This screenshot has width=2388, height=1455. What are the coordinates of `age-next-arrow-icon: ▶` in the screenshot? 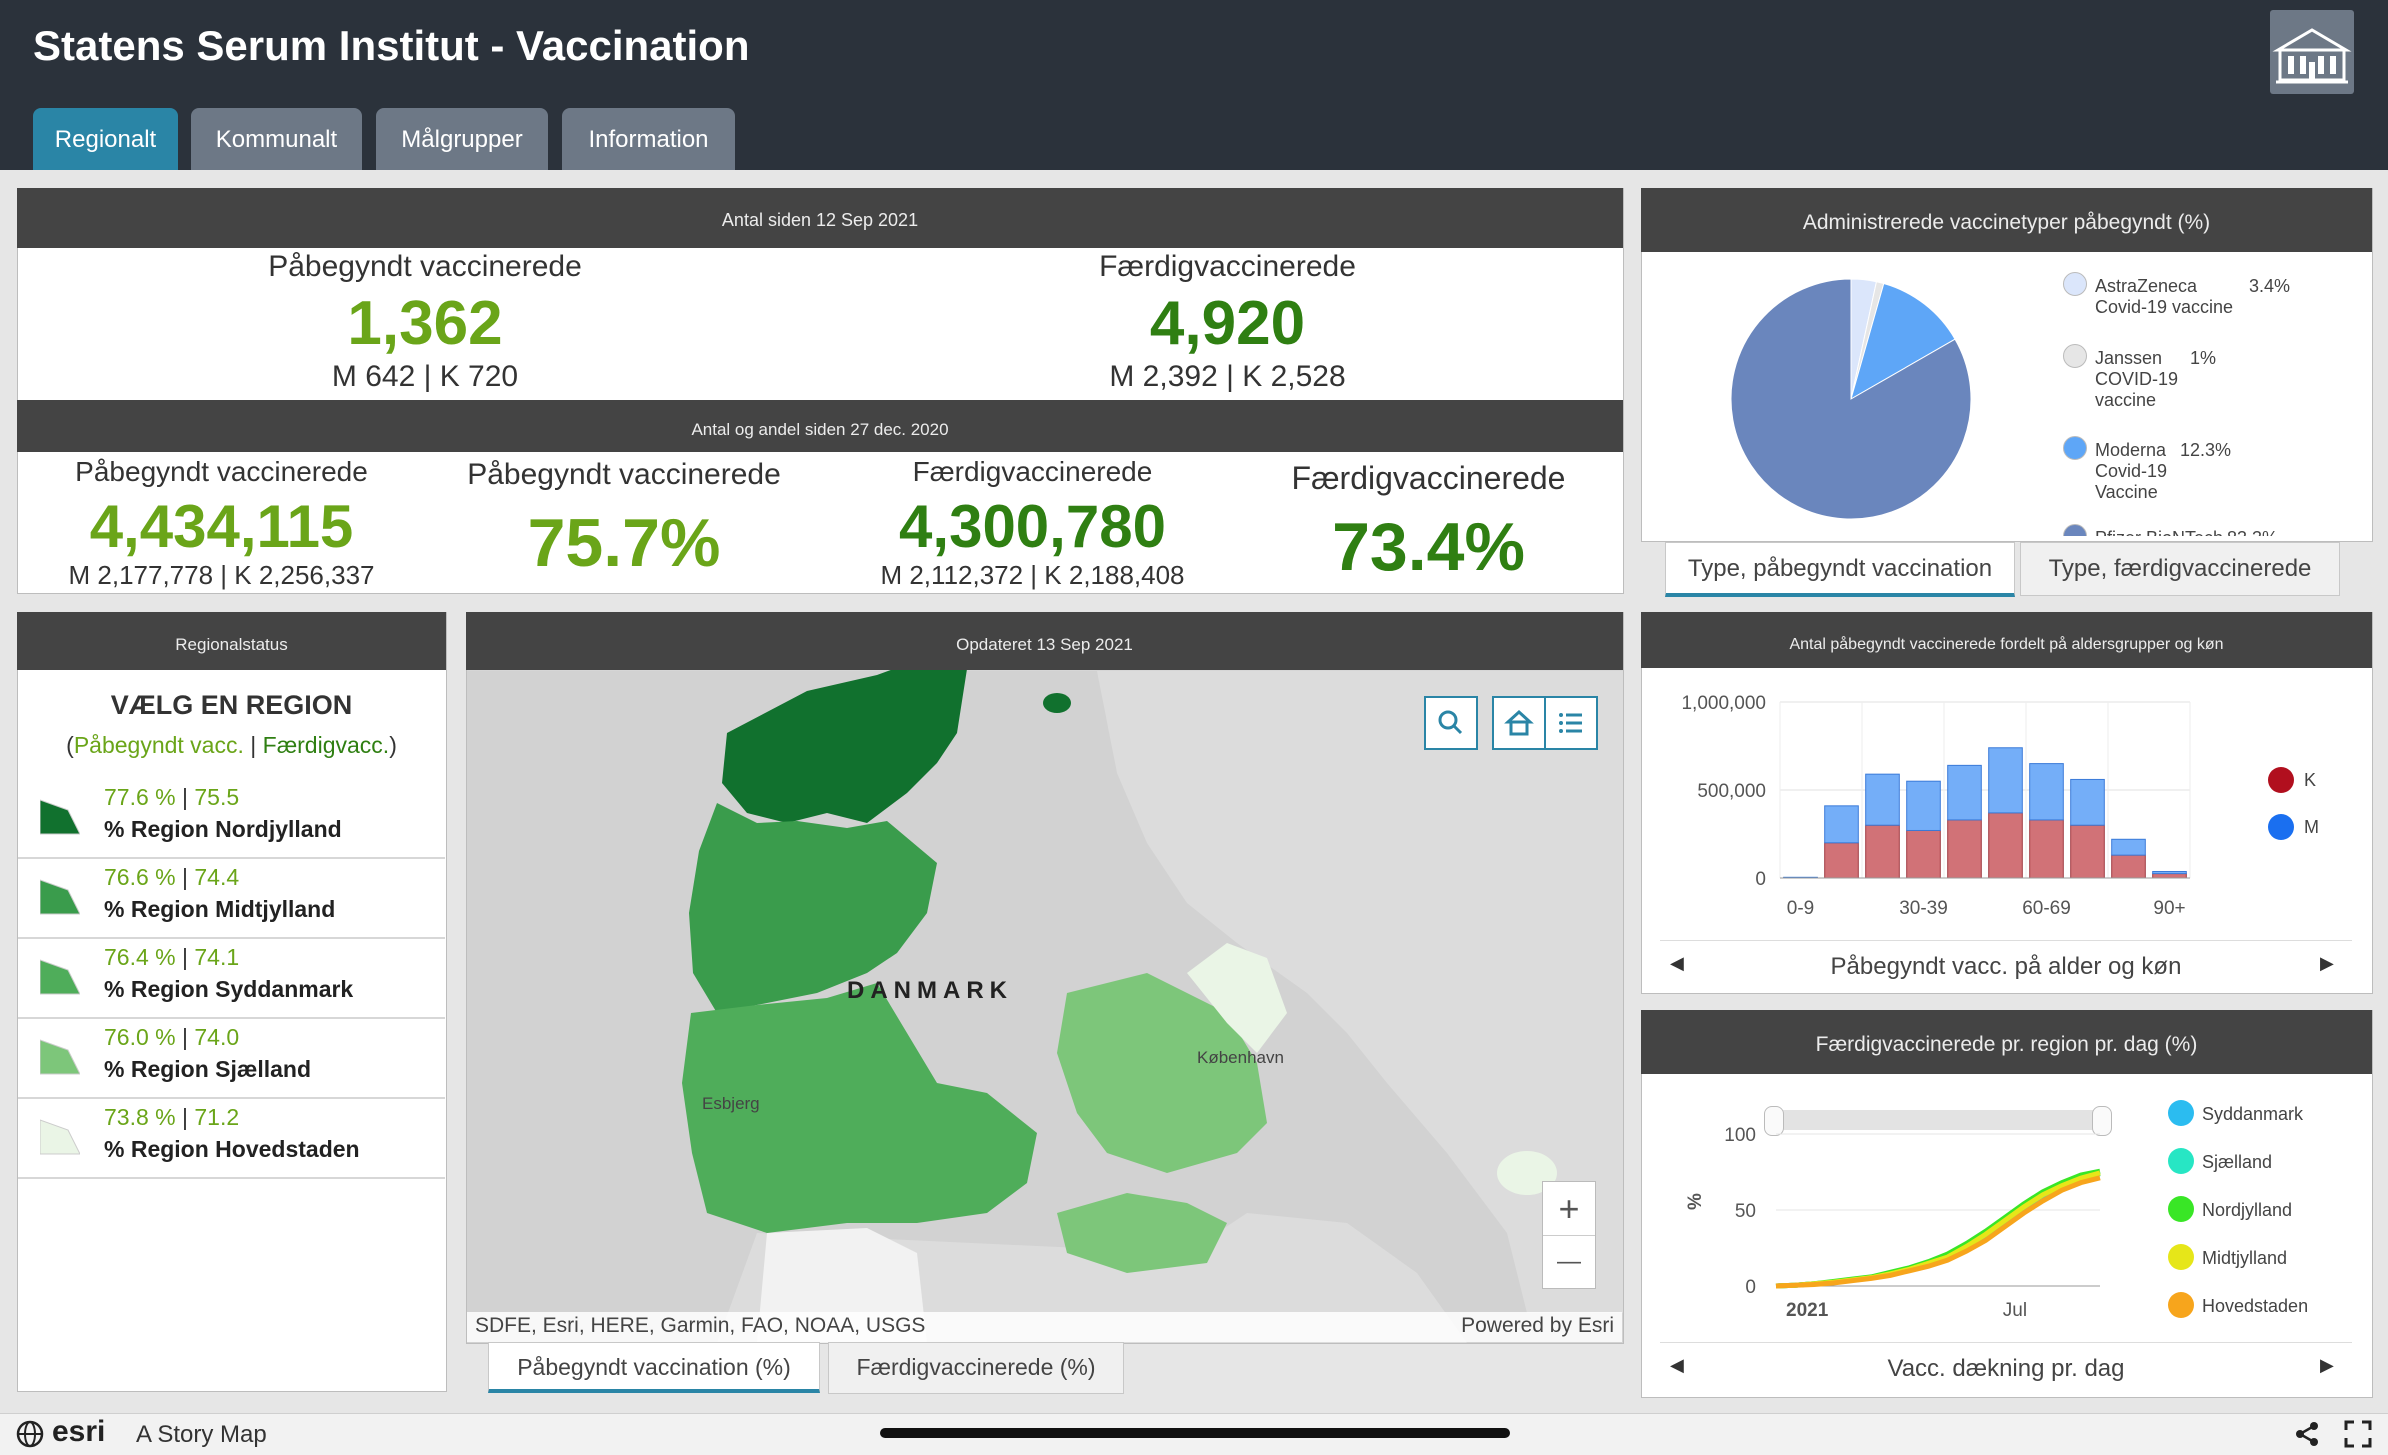 It's located at (2327, 963).